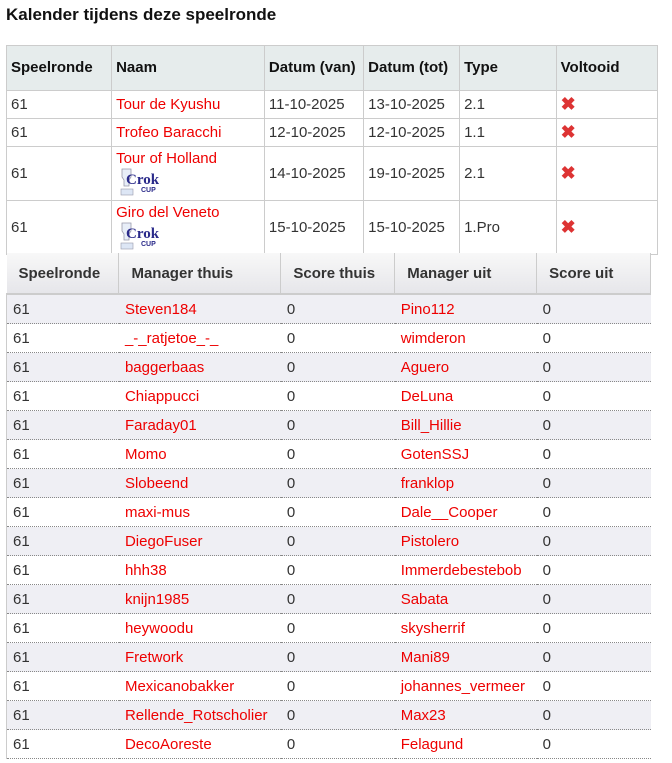  What do you see at coordinates (159, 628) in the screenshot?
I see `home-manager-link: heywoodu` at bounding box center [159, 628].